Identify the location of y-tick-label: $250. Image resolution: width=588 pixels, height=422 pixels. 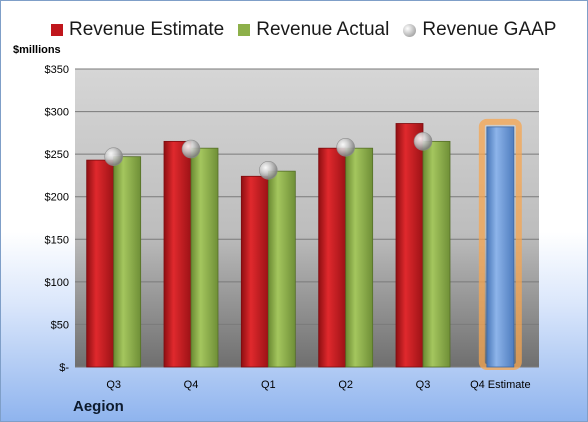
(57, 155).